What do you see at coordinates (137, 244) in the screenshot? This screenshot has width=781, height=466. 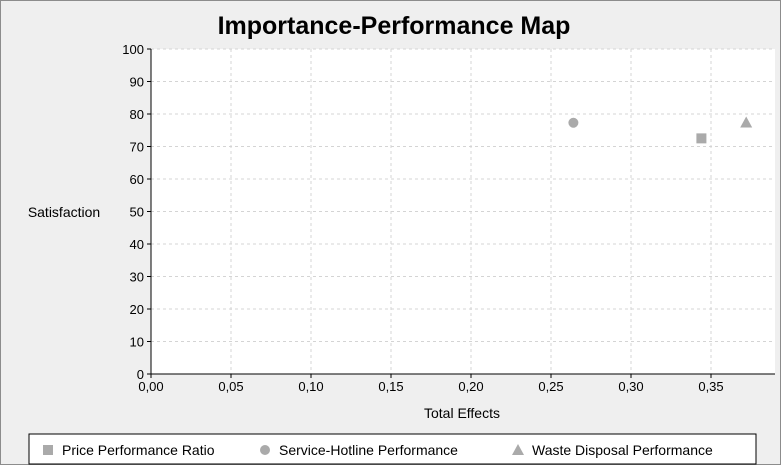 I see `y-tick-label: 40` at bounding box center [137, 244].